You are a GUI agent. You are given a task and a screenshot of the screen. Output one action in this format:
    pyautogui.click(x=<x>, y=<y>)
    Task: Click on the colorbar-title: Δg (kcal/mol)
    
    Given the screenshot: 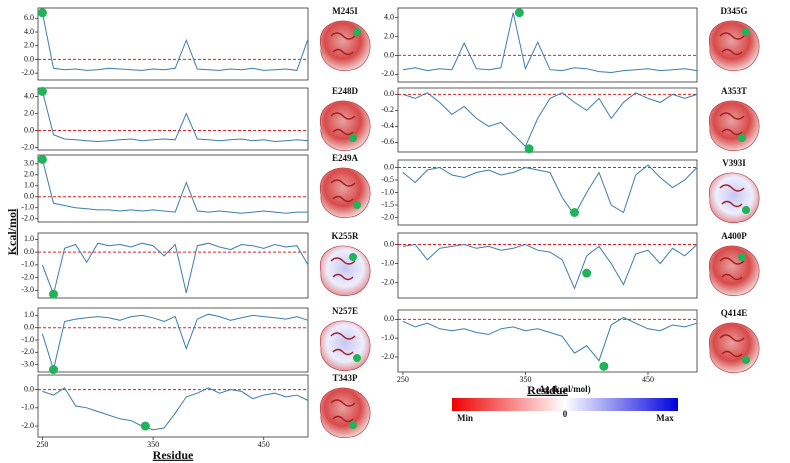 What is the action you would take?
    pyautogui.click(x=564, y=389)
    